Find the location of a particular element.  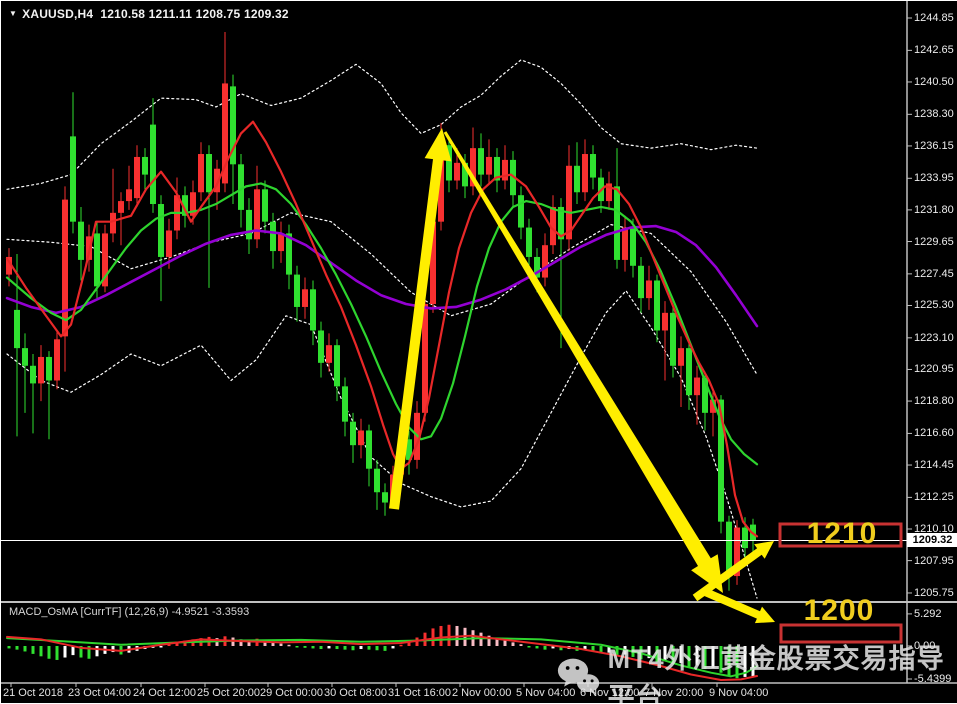

time-axis-label: 9 Nov 04:00 is located at coordinates (739, 693).